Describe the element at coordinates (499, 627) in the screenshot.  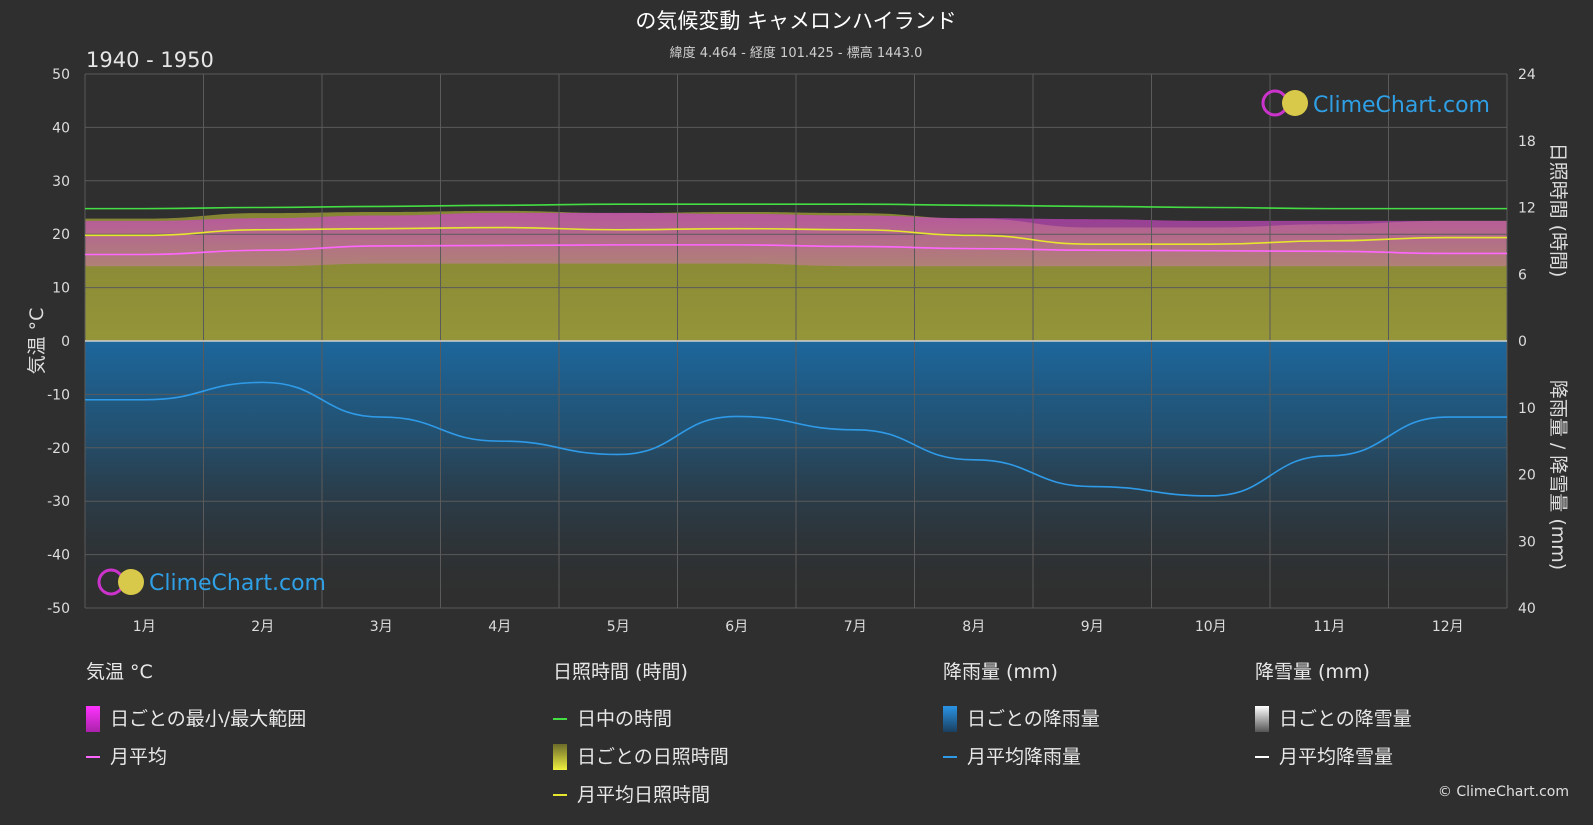
I see `x-tick-label: 4月` at that location.